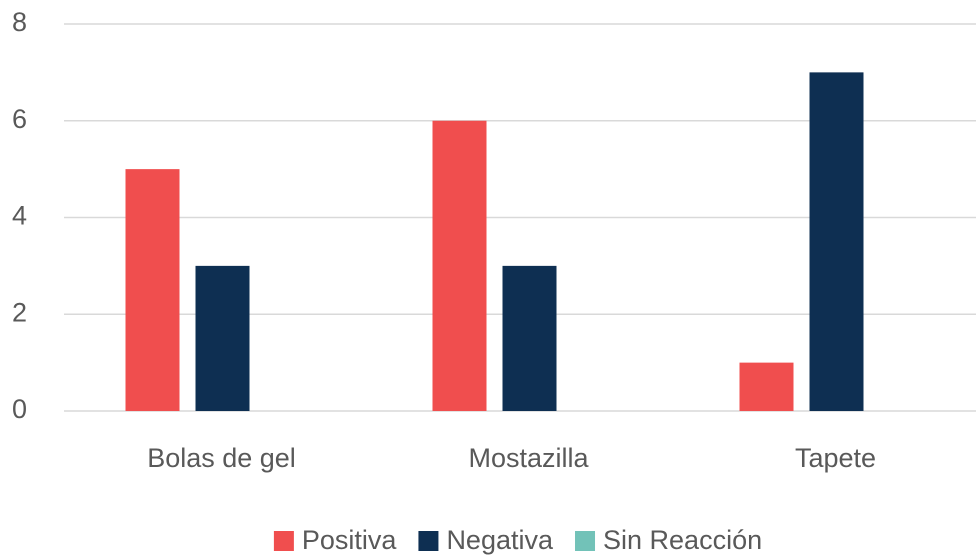  What do you see at coordinates (500, 540) in the screenshot?
I see `legend-label: Negativa` at bounding box center [500, 540].